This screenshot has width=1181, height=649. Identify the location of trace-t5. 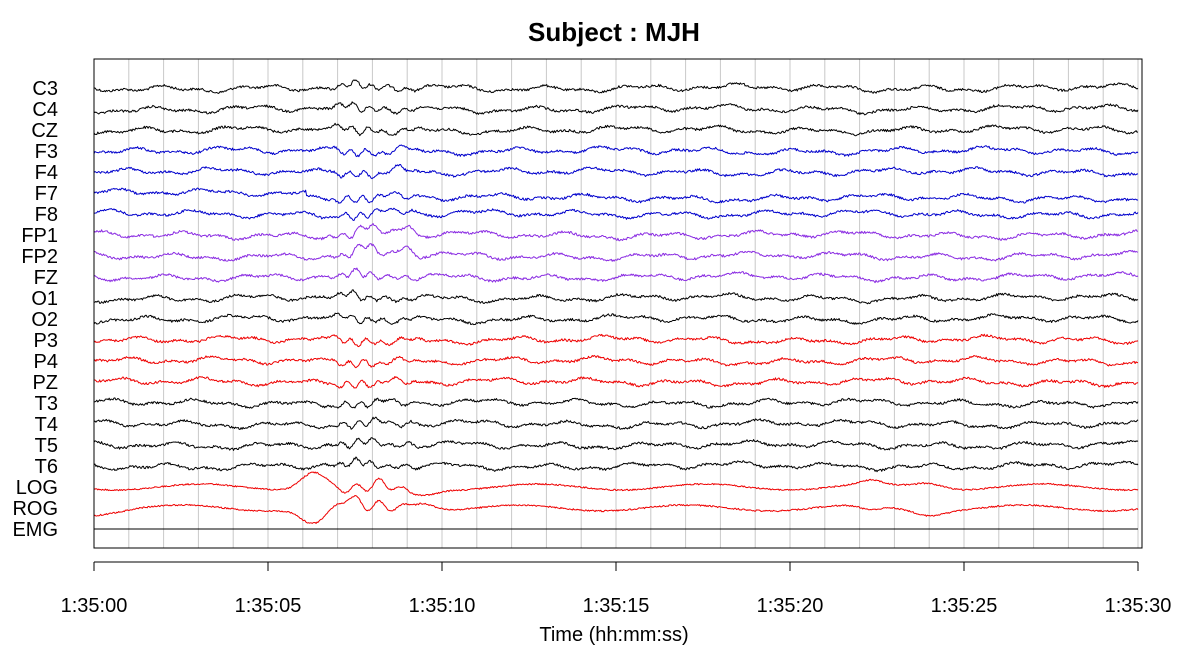
(616, 444).